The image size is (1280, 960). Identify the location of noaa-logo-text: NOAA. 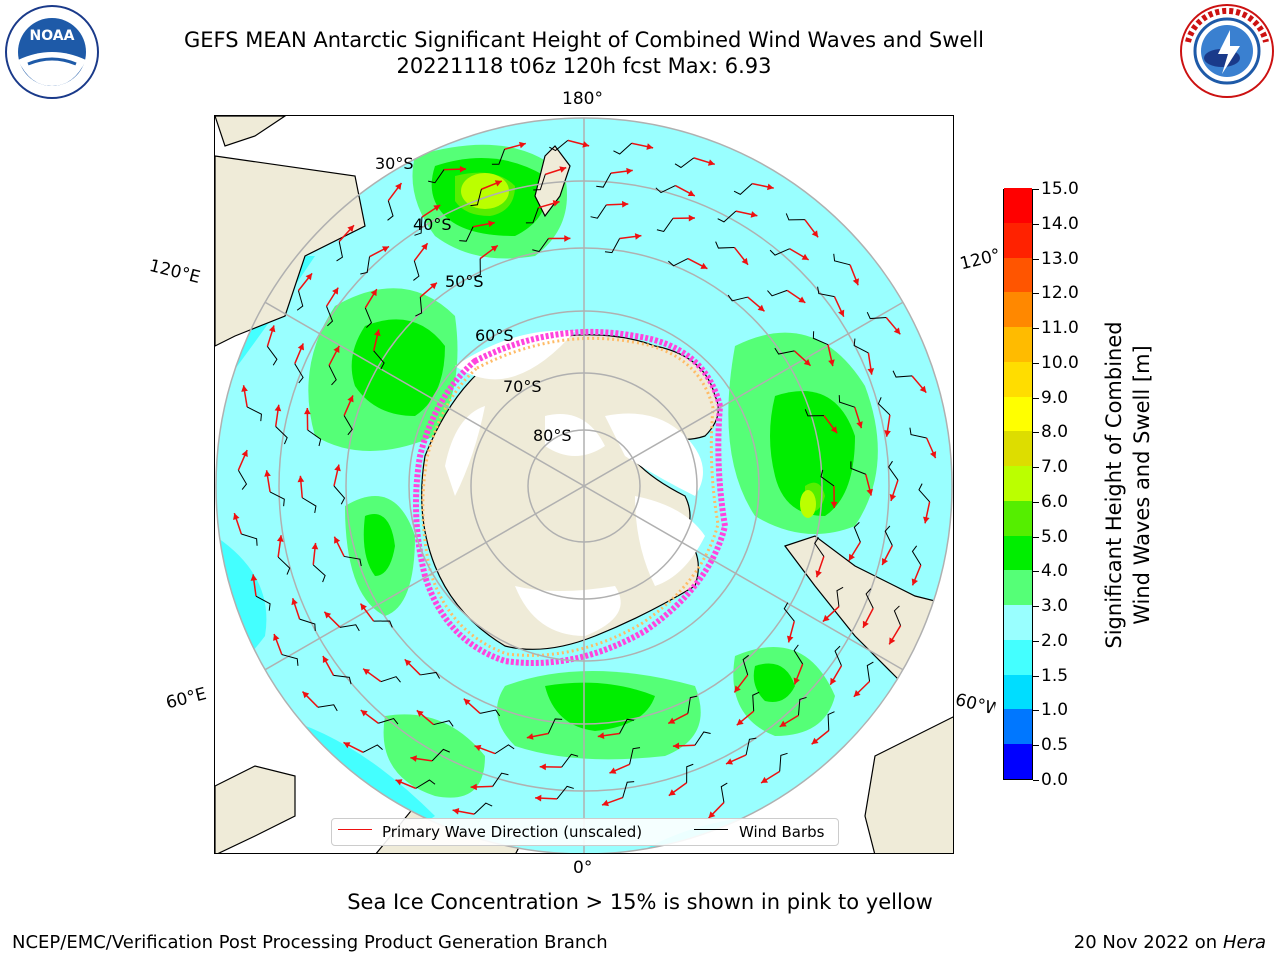
(52, 36).